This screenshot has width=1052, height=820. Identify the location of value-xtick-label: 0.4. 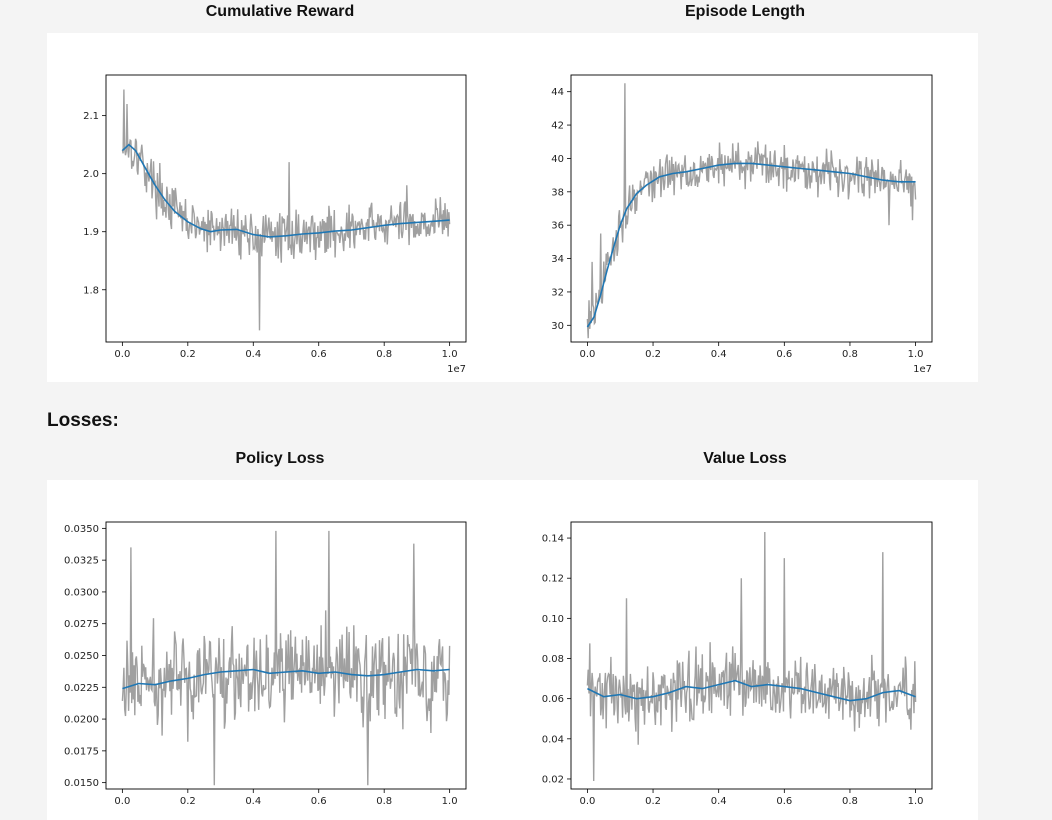
(719, 801).